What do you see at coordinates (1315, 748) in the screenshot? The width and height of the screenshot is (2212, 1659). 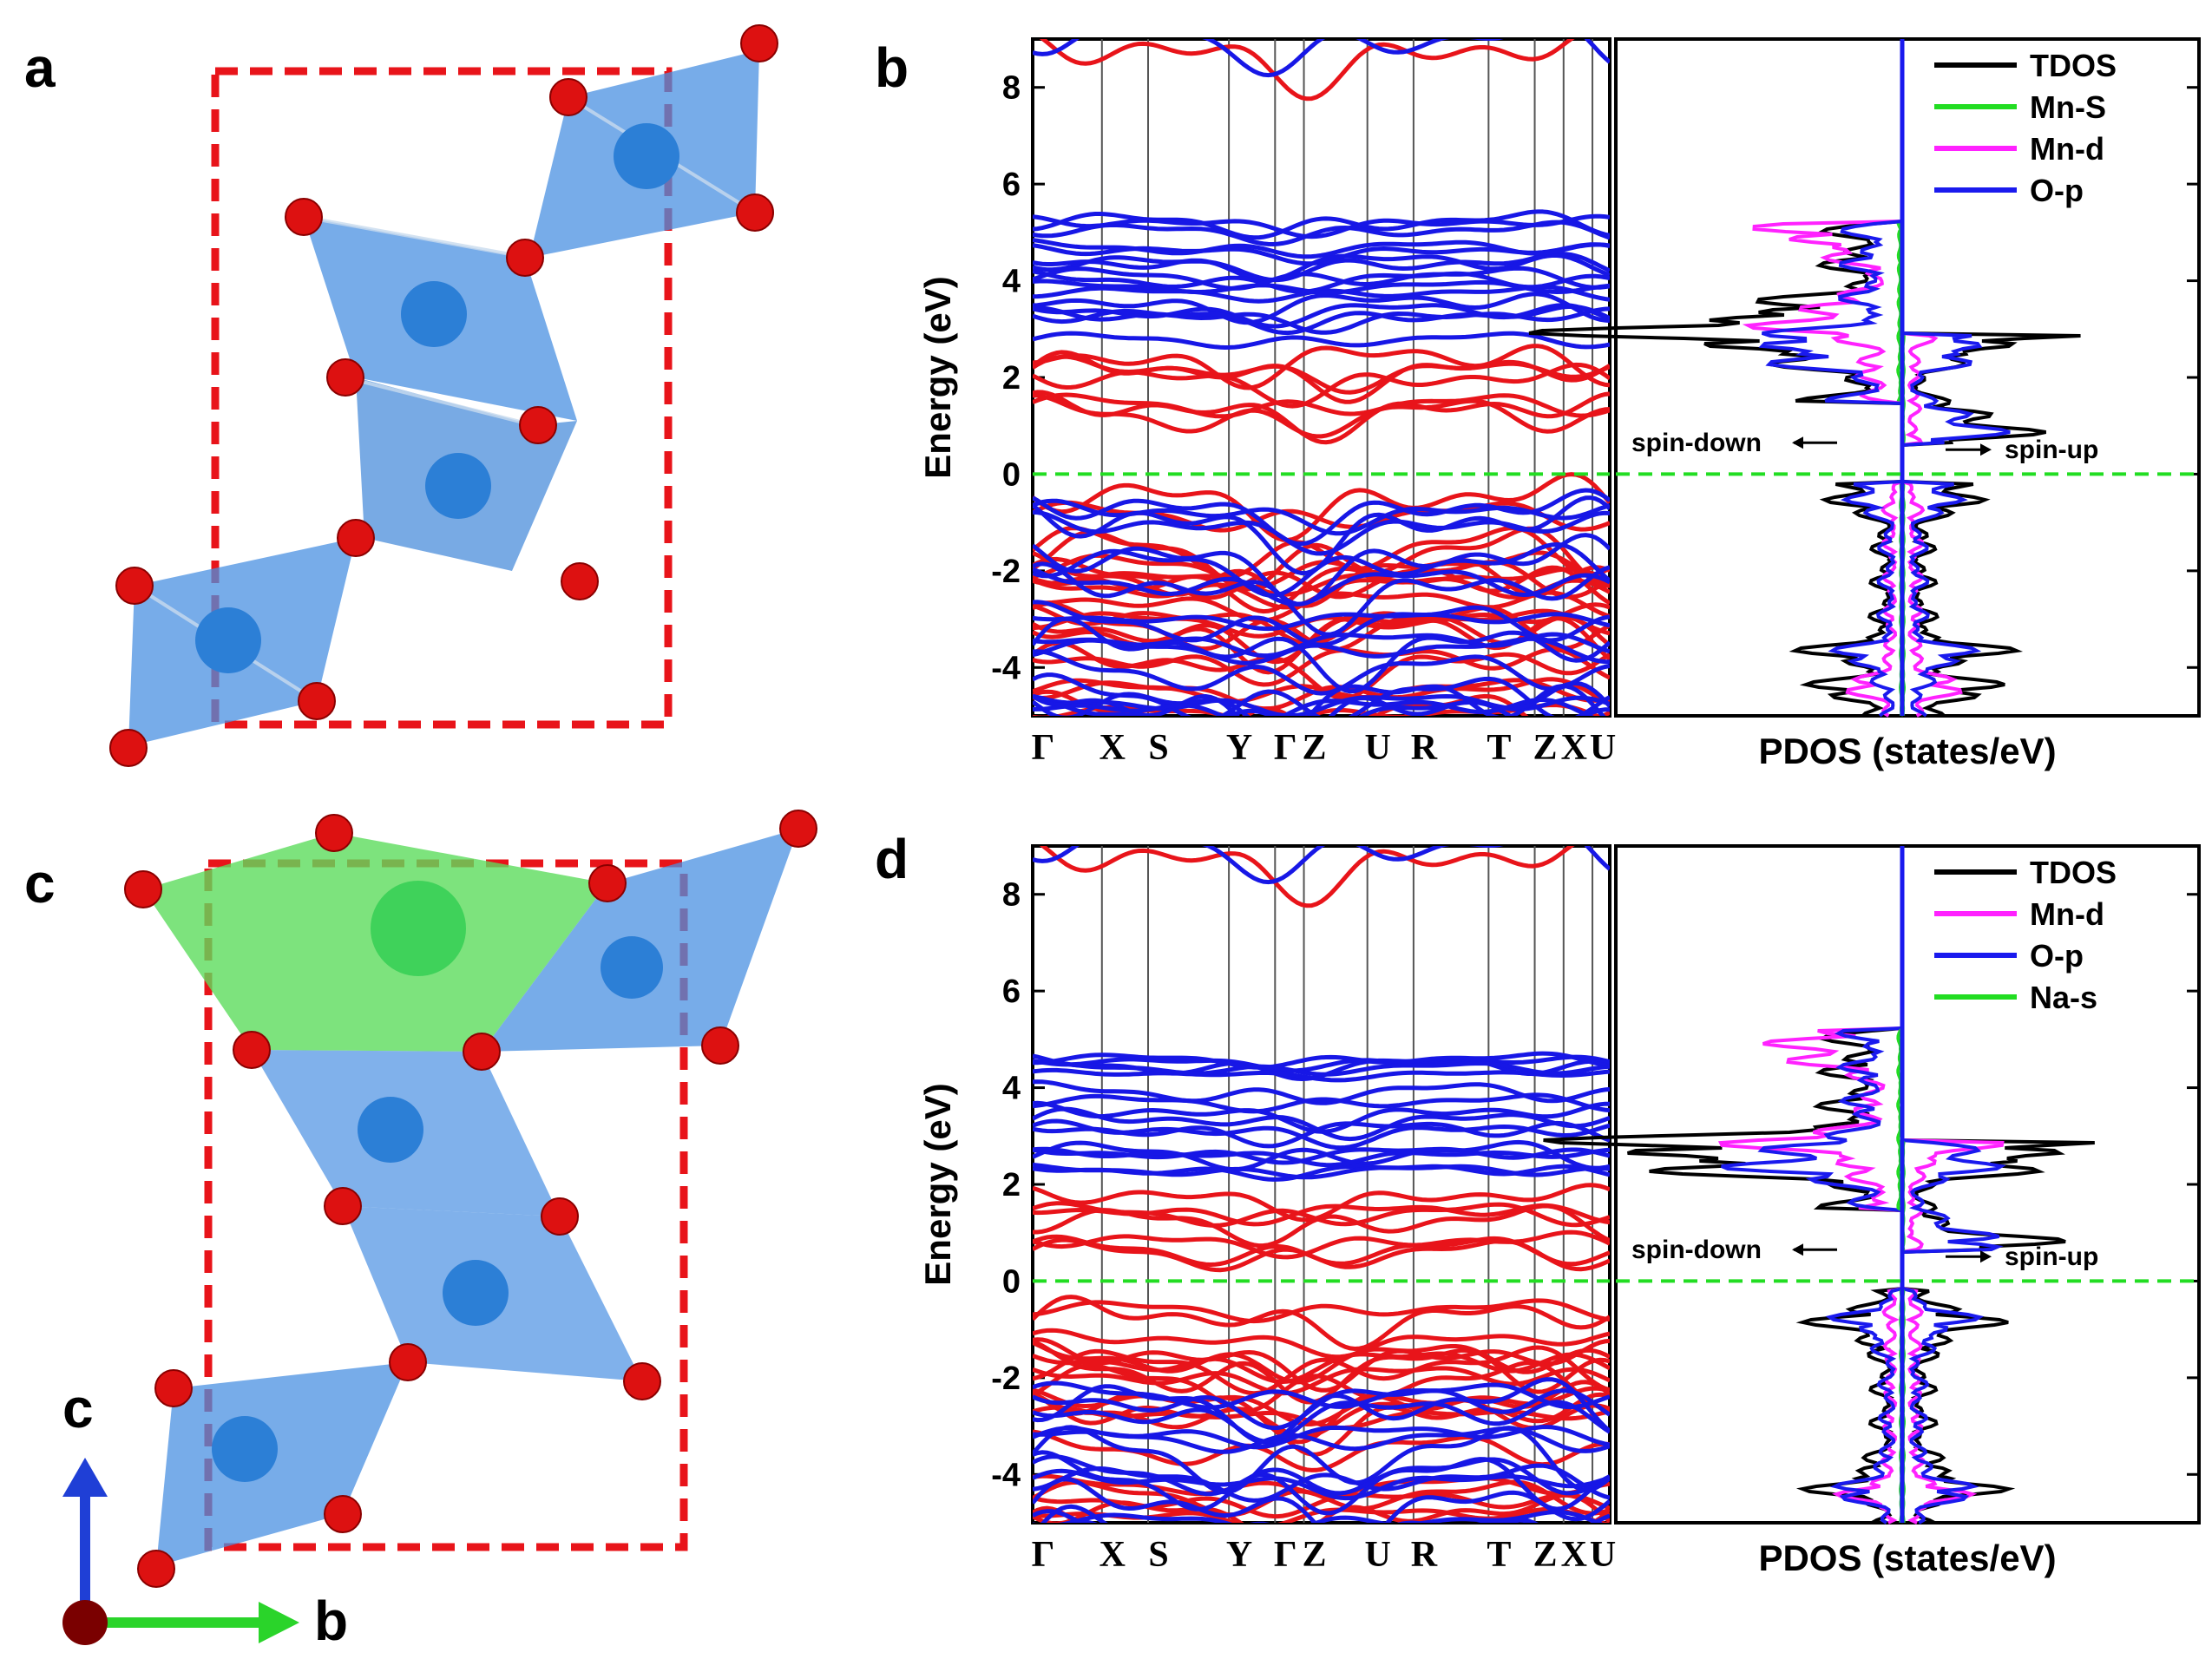 I see `kpoint-label: Z` at bounding box center [1315, 748].